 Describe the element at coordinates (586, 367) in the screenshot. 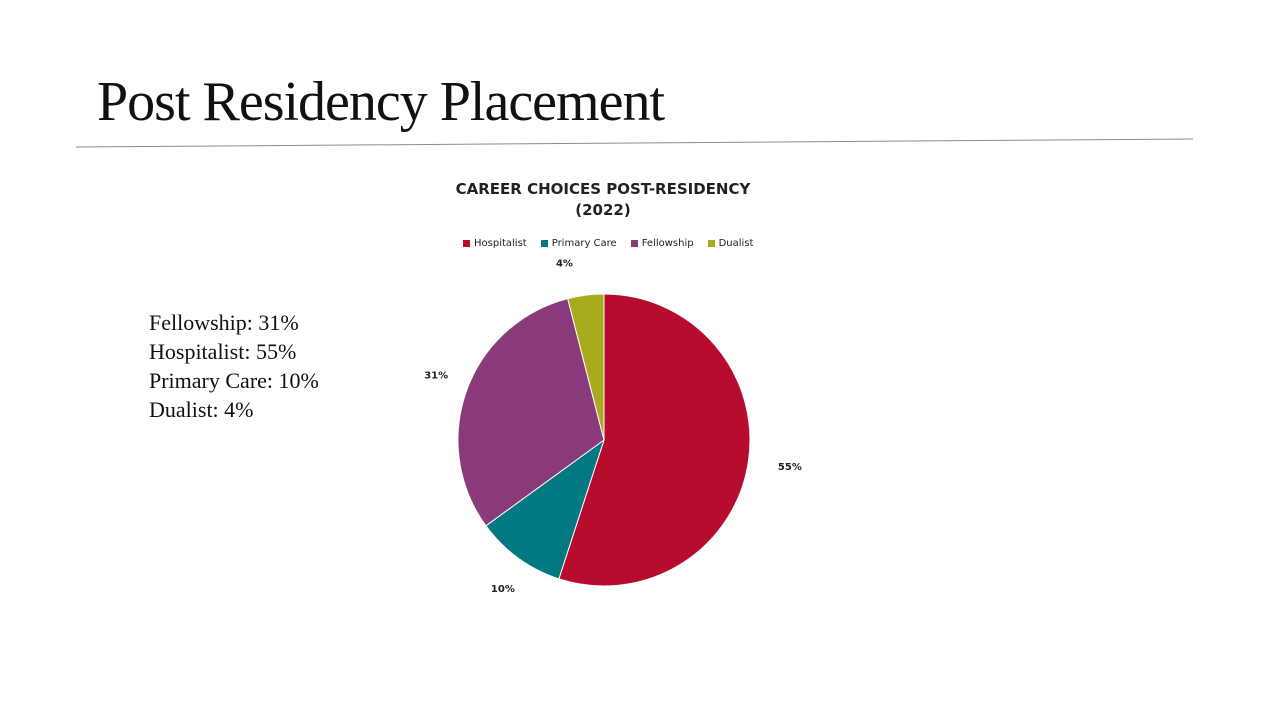

I see `pie-slice-dualist` at that location.